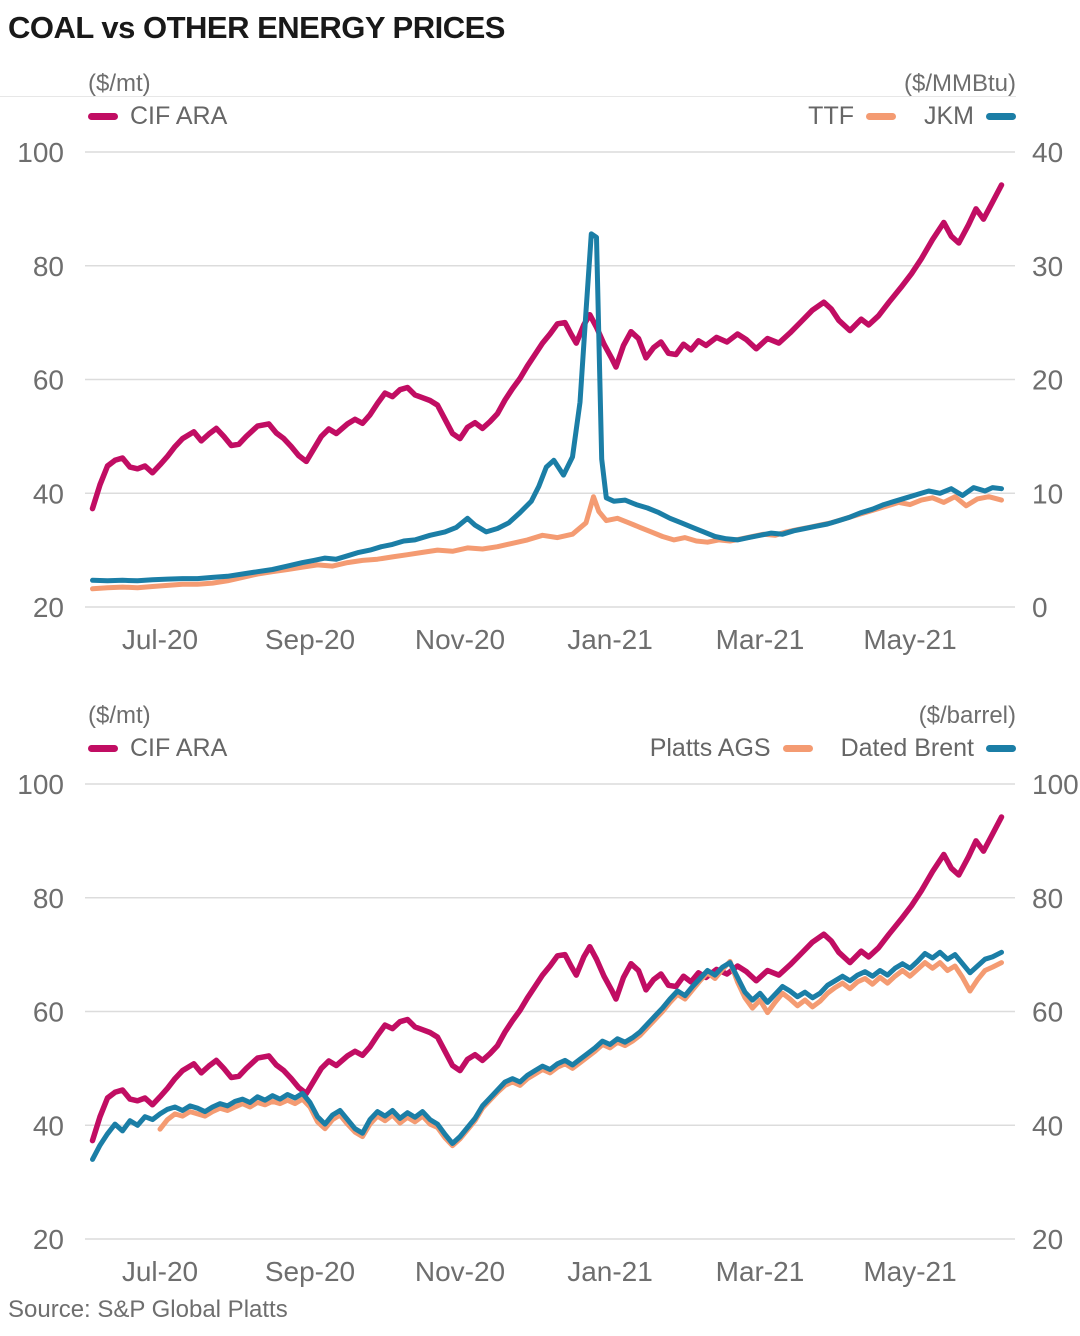 Image resolution: width=1080 pixels, height=1336 pixels. What do you see at coordinates (1001, 116) in the screenshot?
I see `jkm-swatch` at bounding box center [1001, 116].